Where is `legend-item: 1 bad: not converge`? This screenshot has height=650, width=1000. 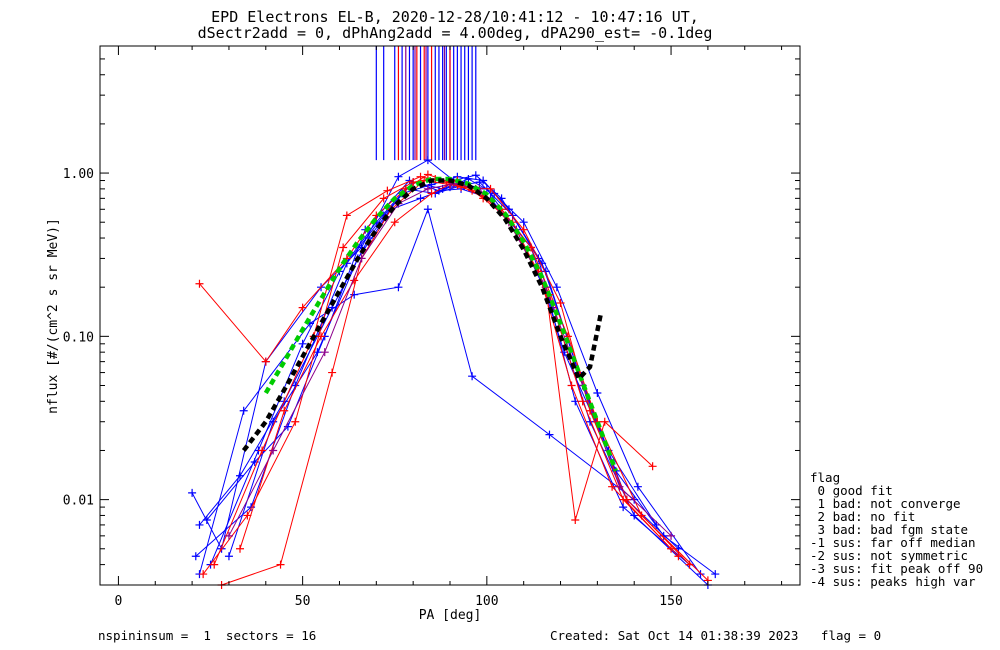
legend-item: 1 bad: not converge is located at coordinates (885, 503).